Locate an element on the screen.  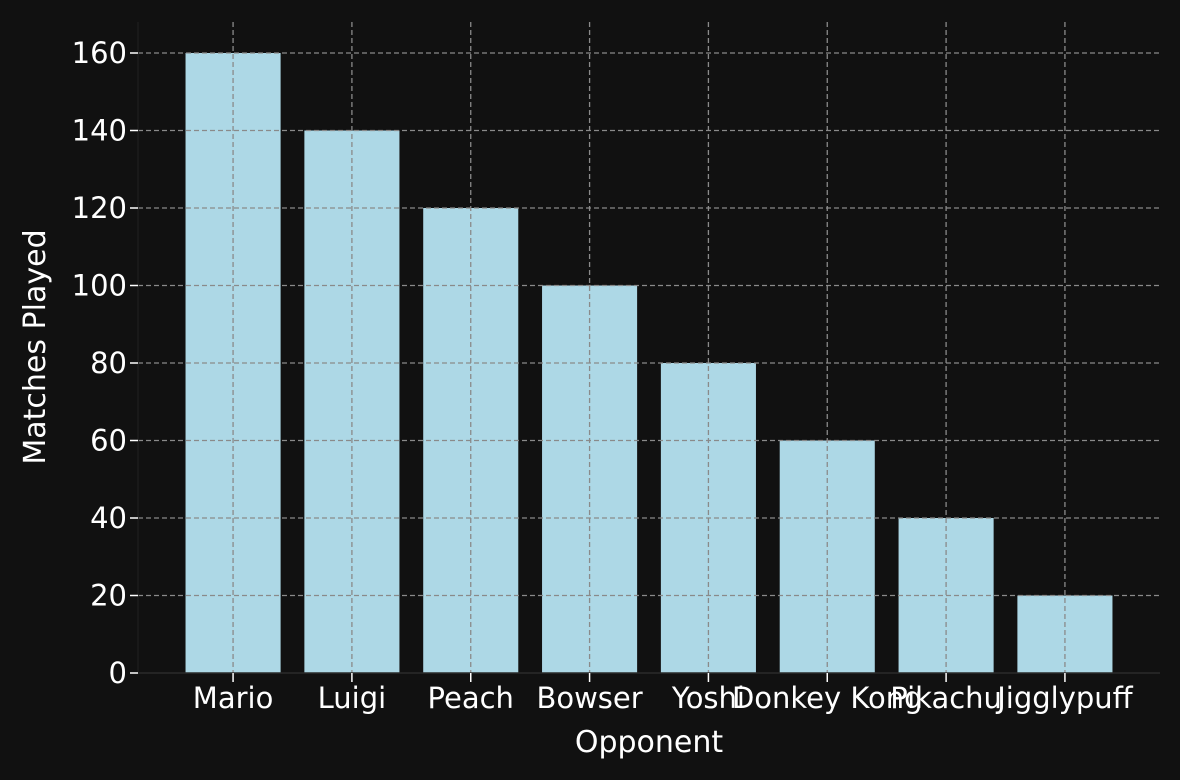
x-axis-label: Opponent is located at coordinates (649, 742).